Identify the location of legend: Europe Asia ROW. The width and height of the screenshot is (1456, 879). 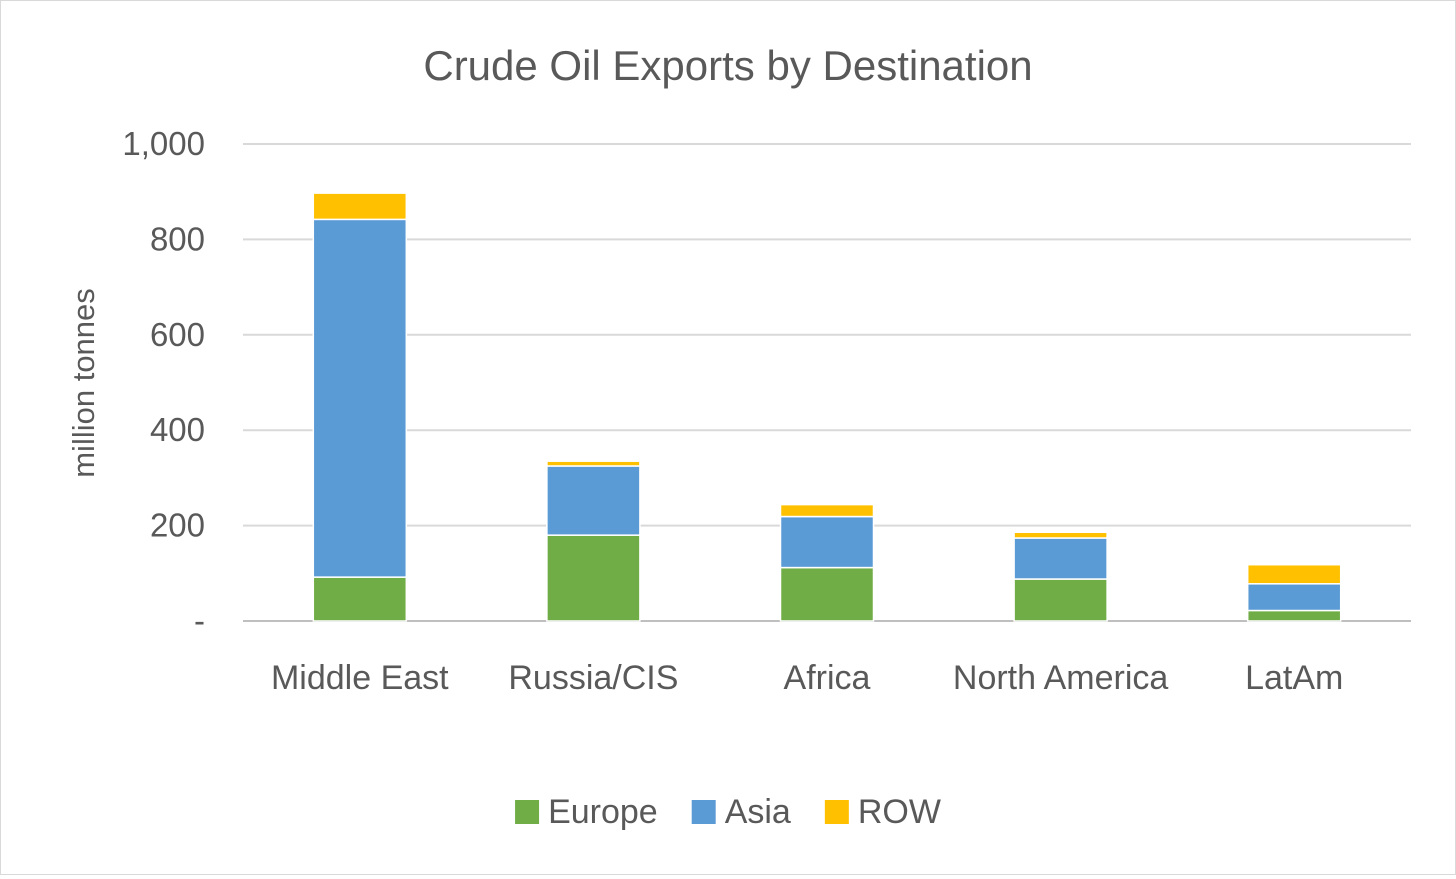
(728, 812).